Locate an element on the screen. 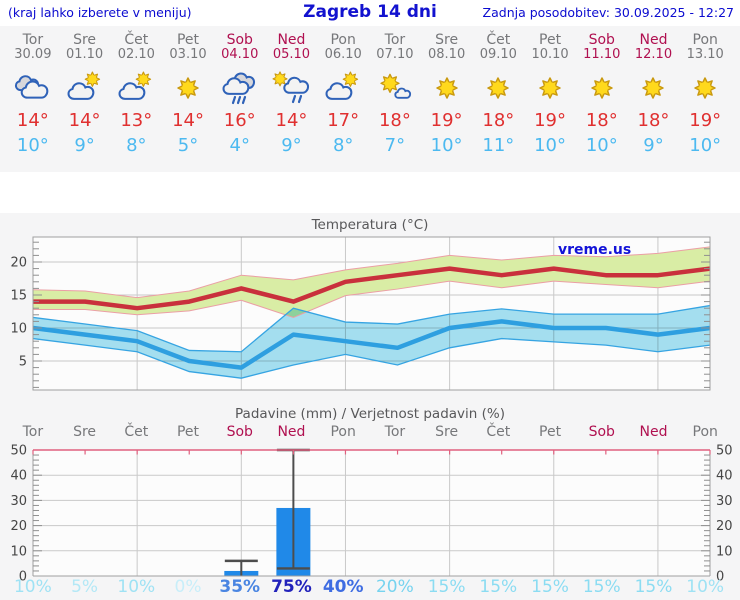 This screenshot has width=740, height=600. sun-small-cloud-icon is located at coordinates (395, 88).